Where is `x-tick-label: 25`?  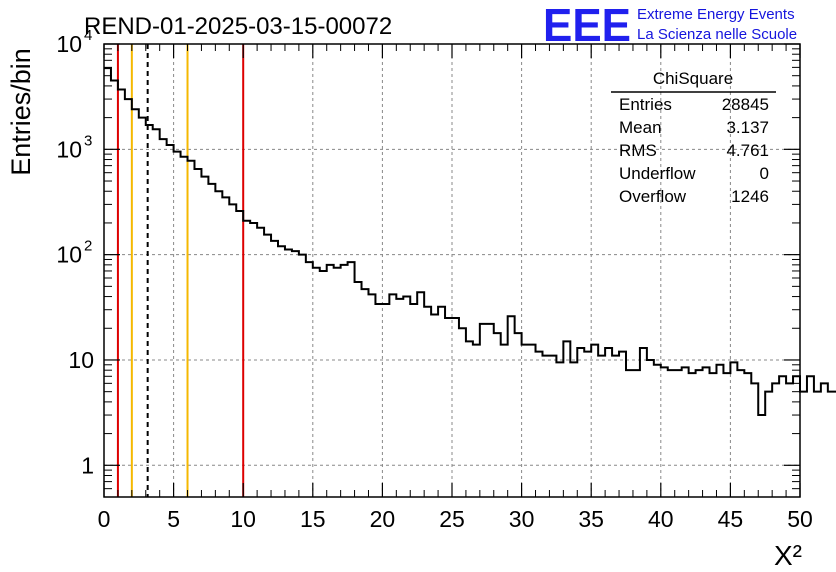 x-tick-label: 25 is located at coordinates (452, 519).